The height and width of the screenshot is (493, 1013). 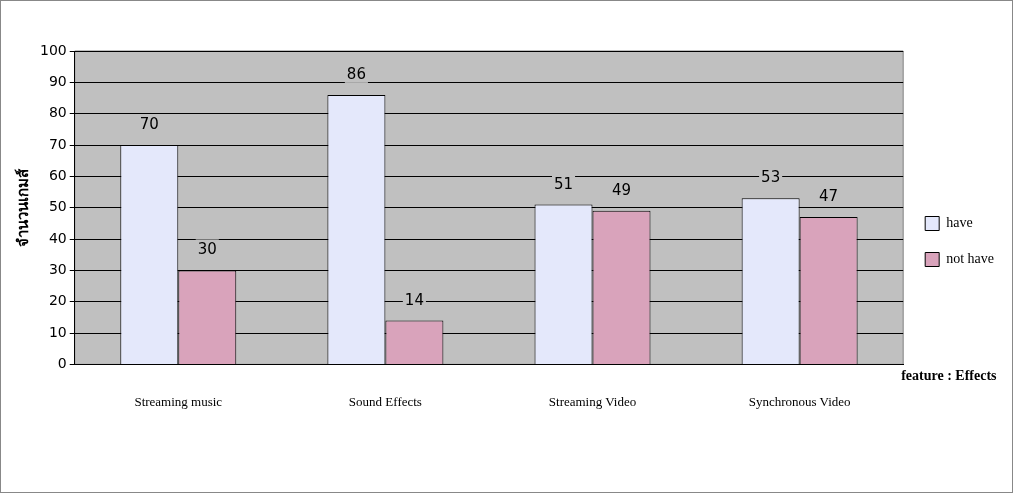 What do you see at coordinates (57, 237) in the screenshot?
I see `y-tick-label: 40` at bounding box center [57, 237].